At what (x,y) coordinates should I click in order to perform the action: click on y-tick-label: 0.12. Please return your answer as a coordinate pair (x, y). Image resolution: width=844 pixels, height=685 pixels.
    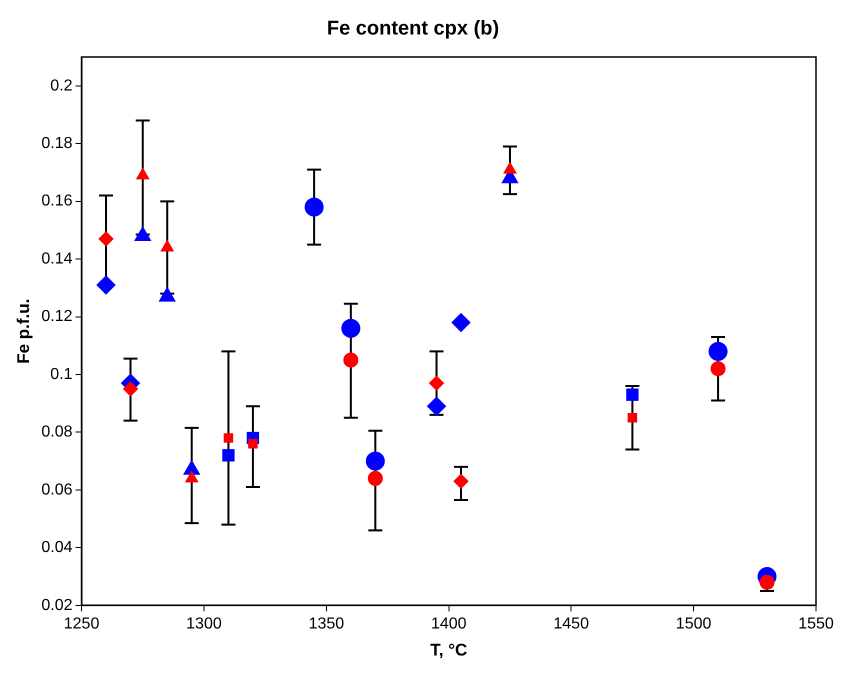
    Looking at the image, I should click on (57, 317).